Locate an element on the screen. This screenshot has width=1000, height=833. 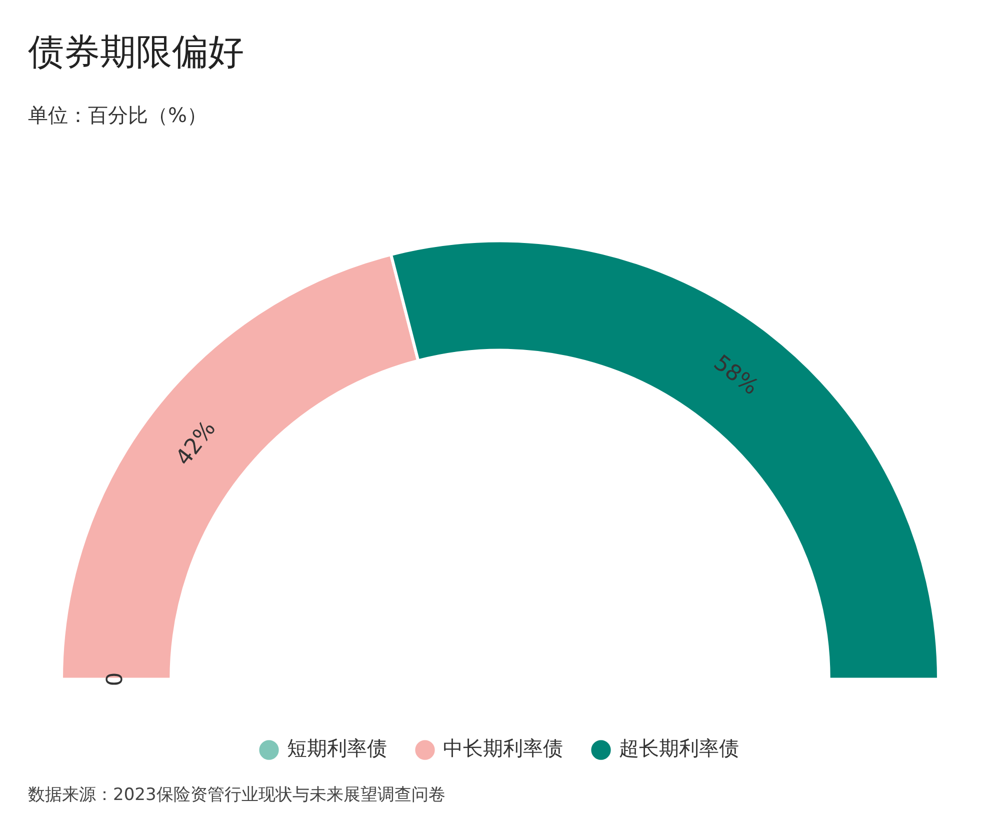
legend-label: 短期利率债 is located at coordinates (337, 748).